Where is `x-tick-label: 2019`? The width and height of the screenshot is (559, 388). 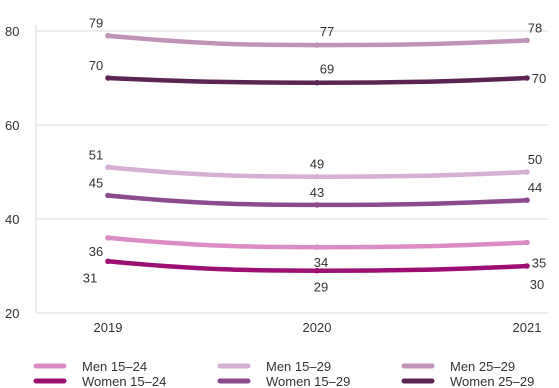
x-tick-label: 2019 is located at coordinates (108, 327).